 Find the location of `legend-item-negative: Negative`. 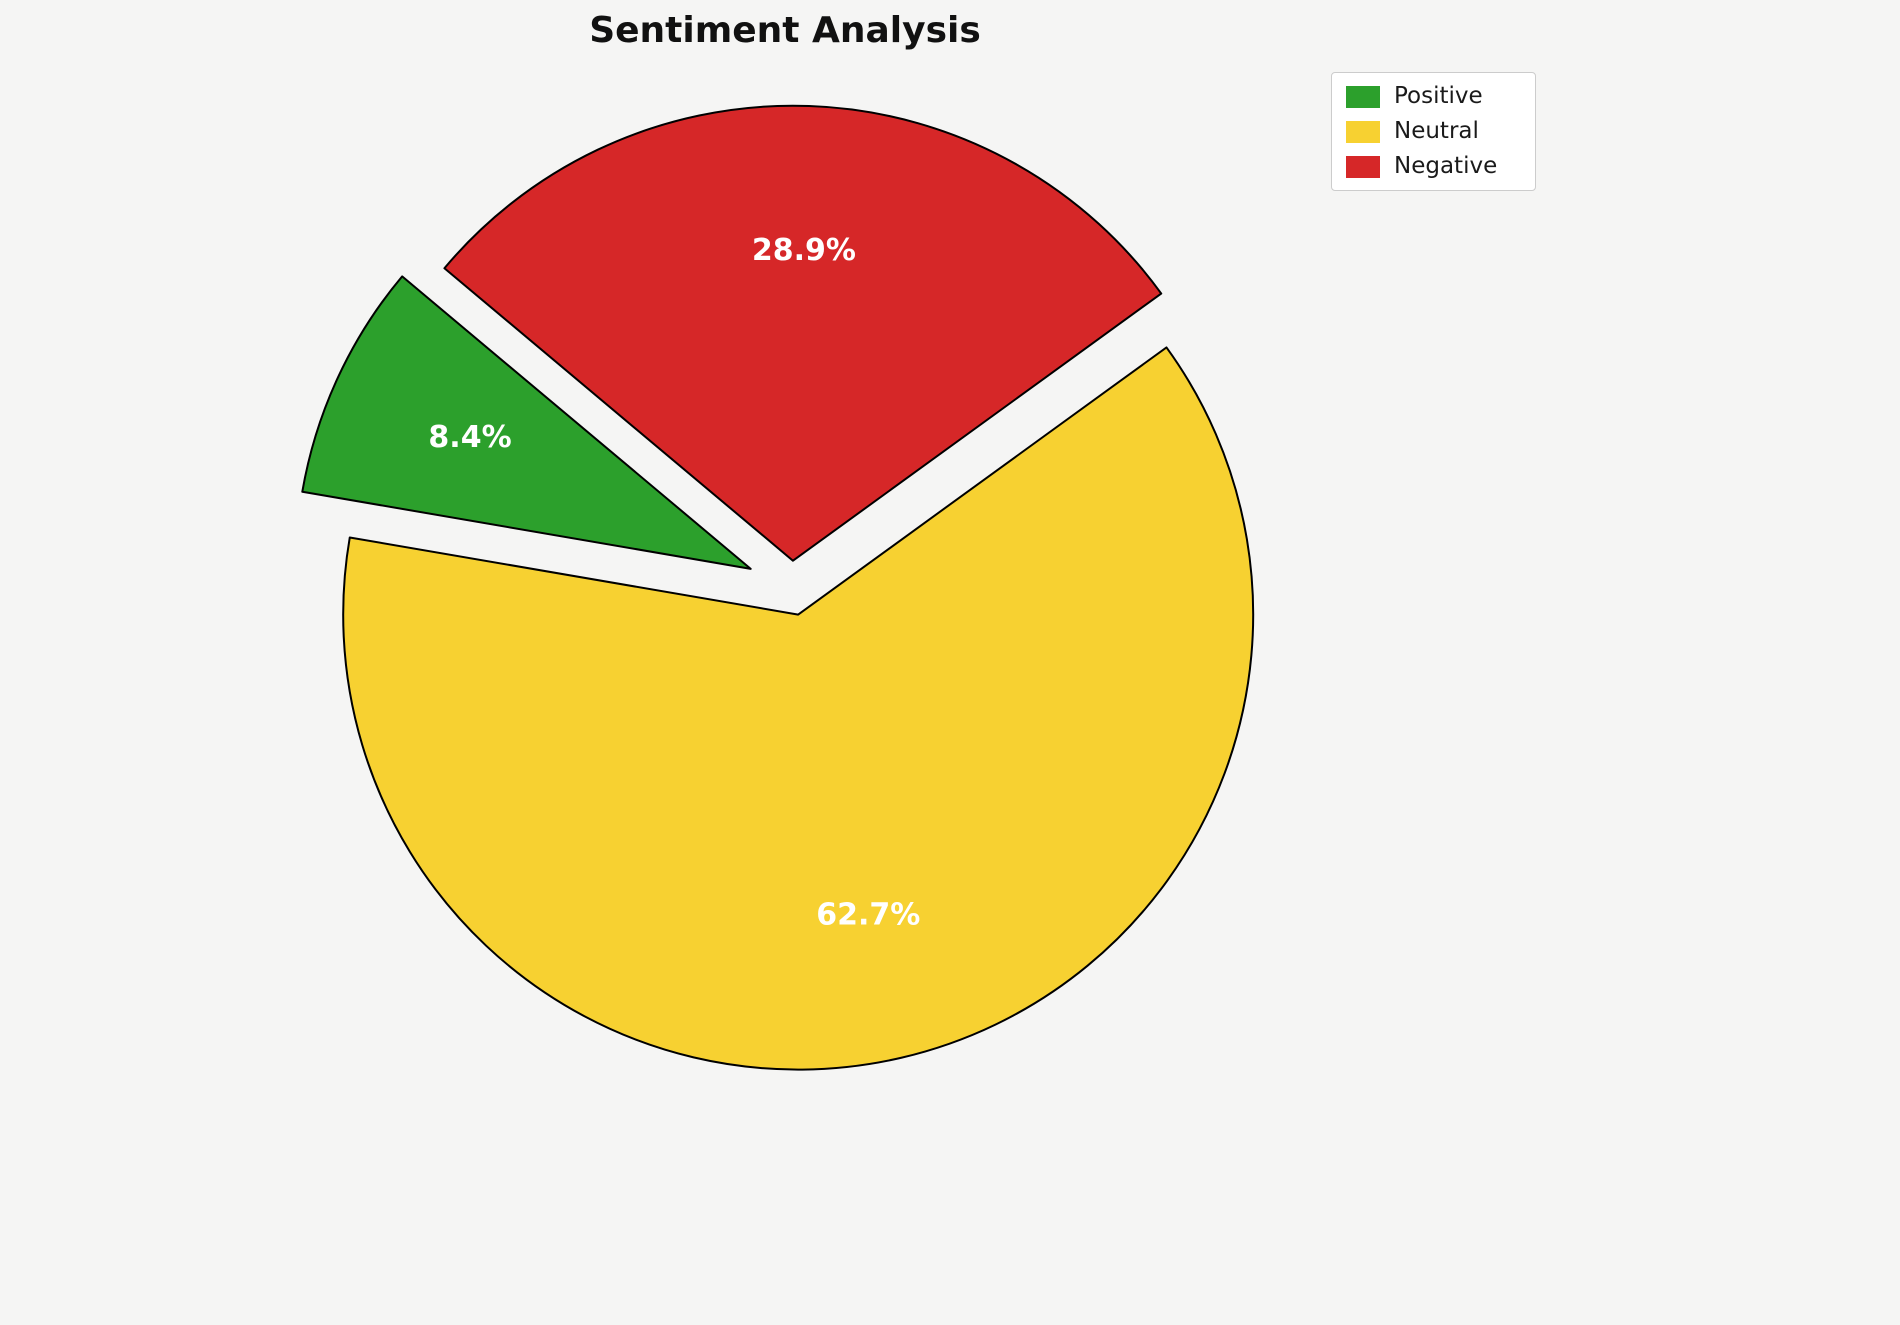

legend-item-negative: Negative is located at coordinates (1433, 166).